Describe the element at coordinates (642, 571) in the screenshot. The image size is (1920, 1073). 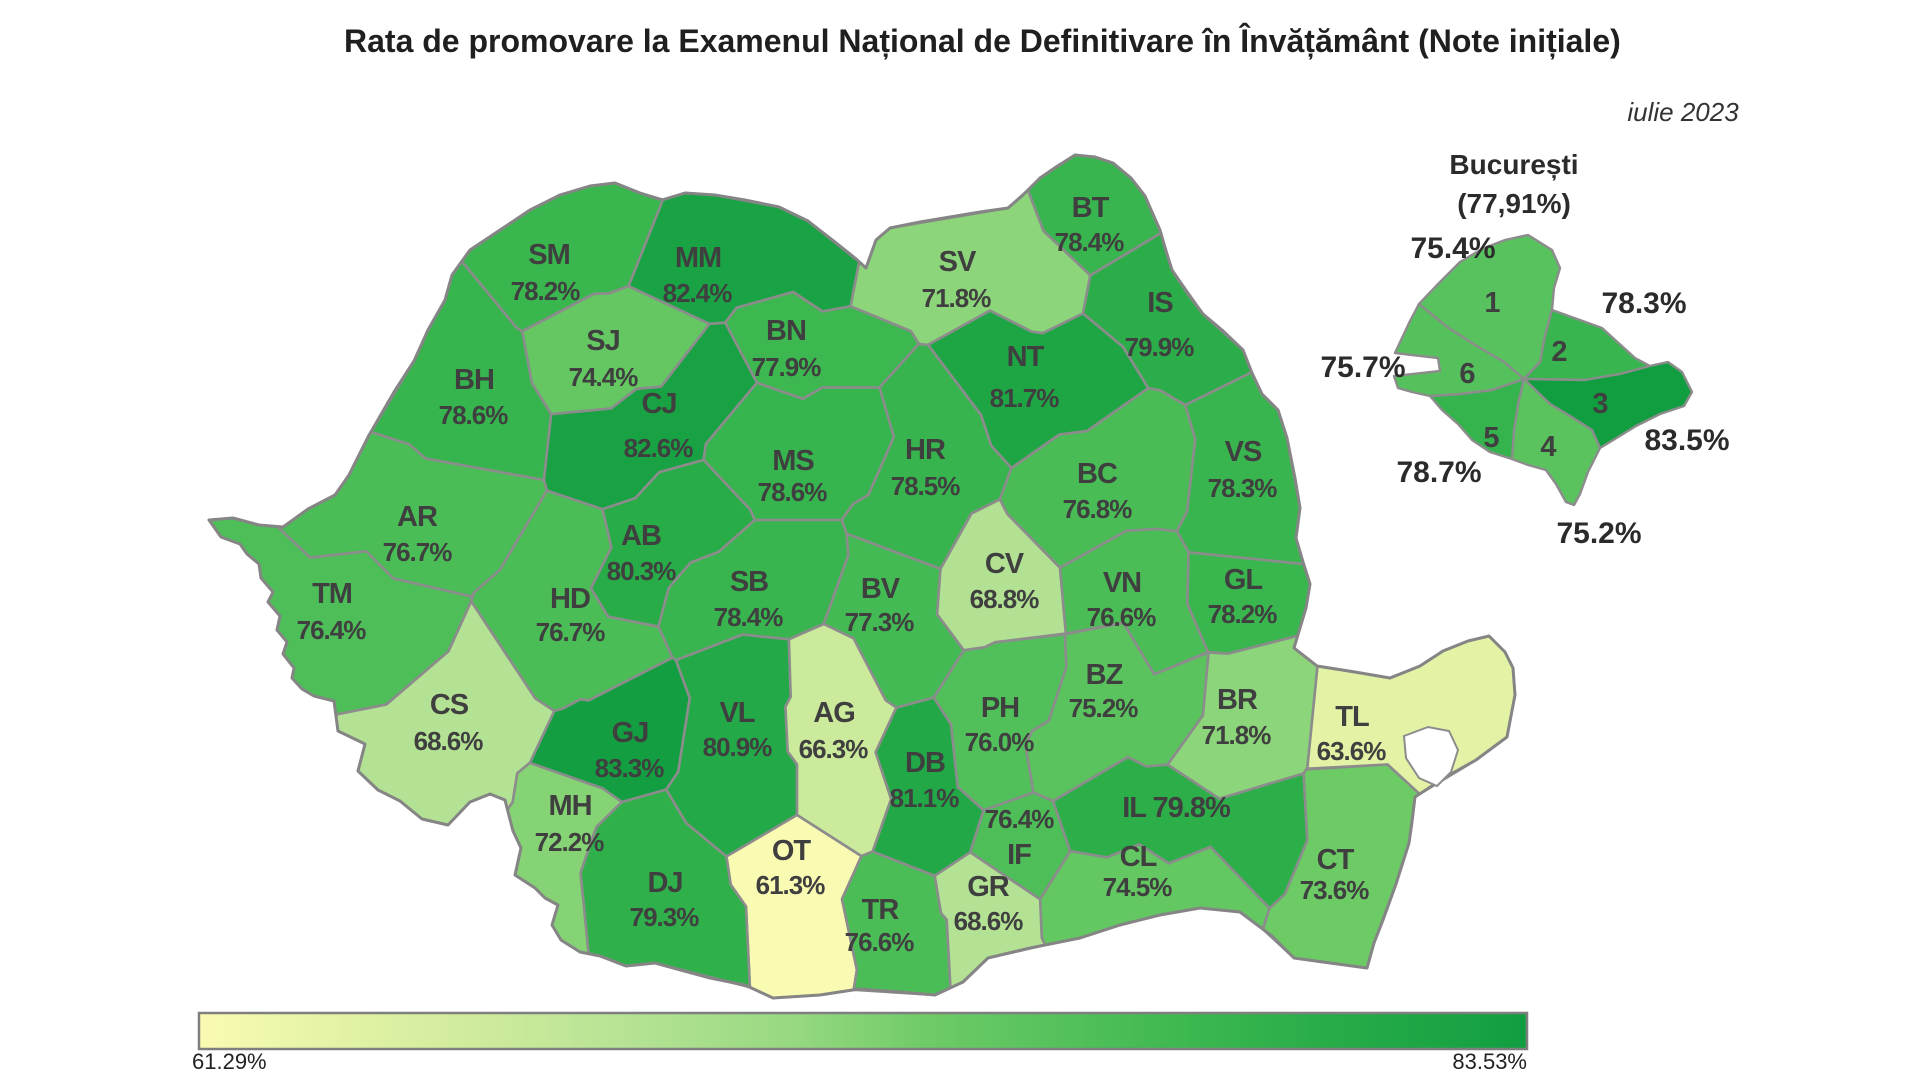
I see `svg-text: 80.3%` at that location.